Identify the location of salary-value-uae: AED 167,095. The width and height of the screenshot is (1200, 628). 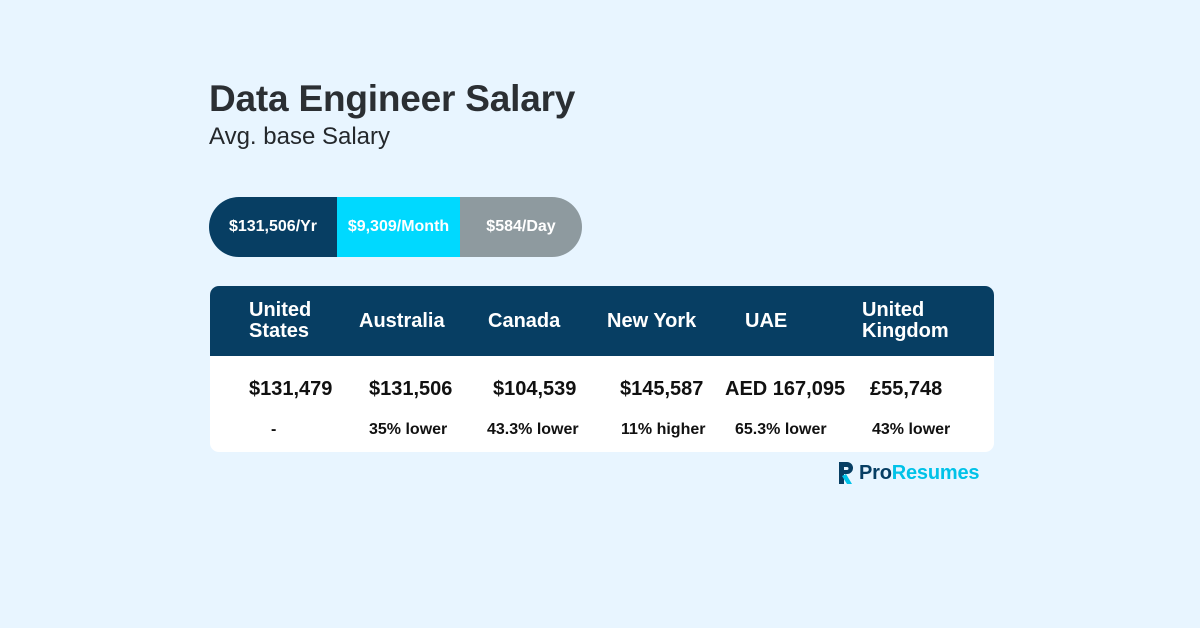
(785, 389).